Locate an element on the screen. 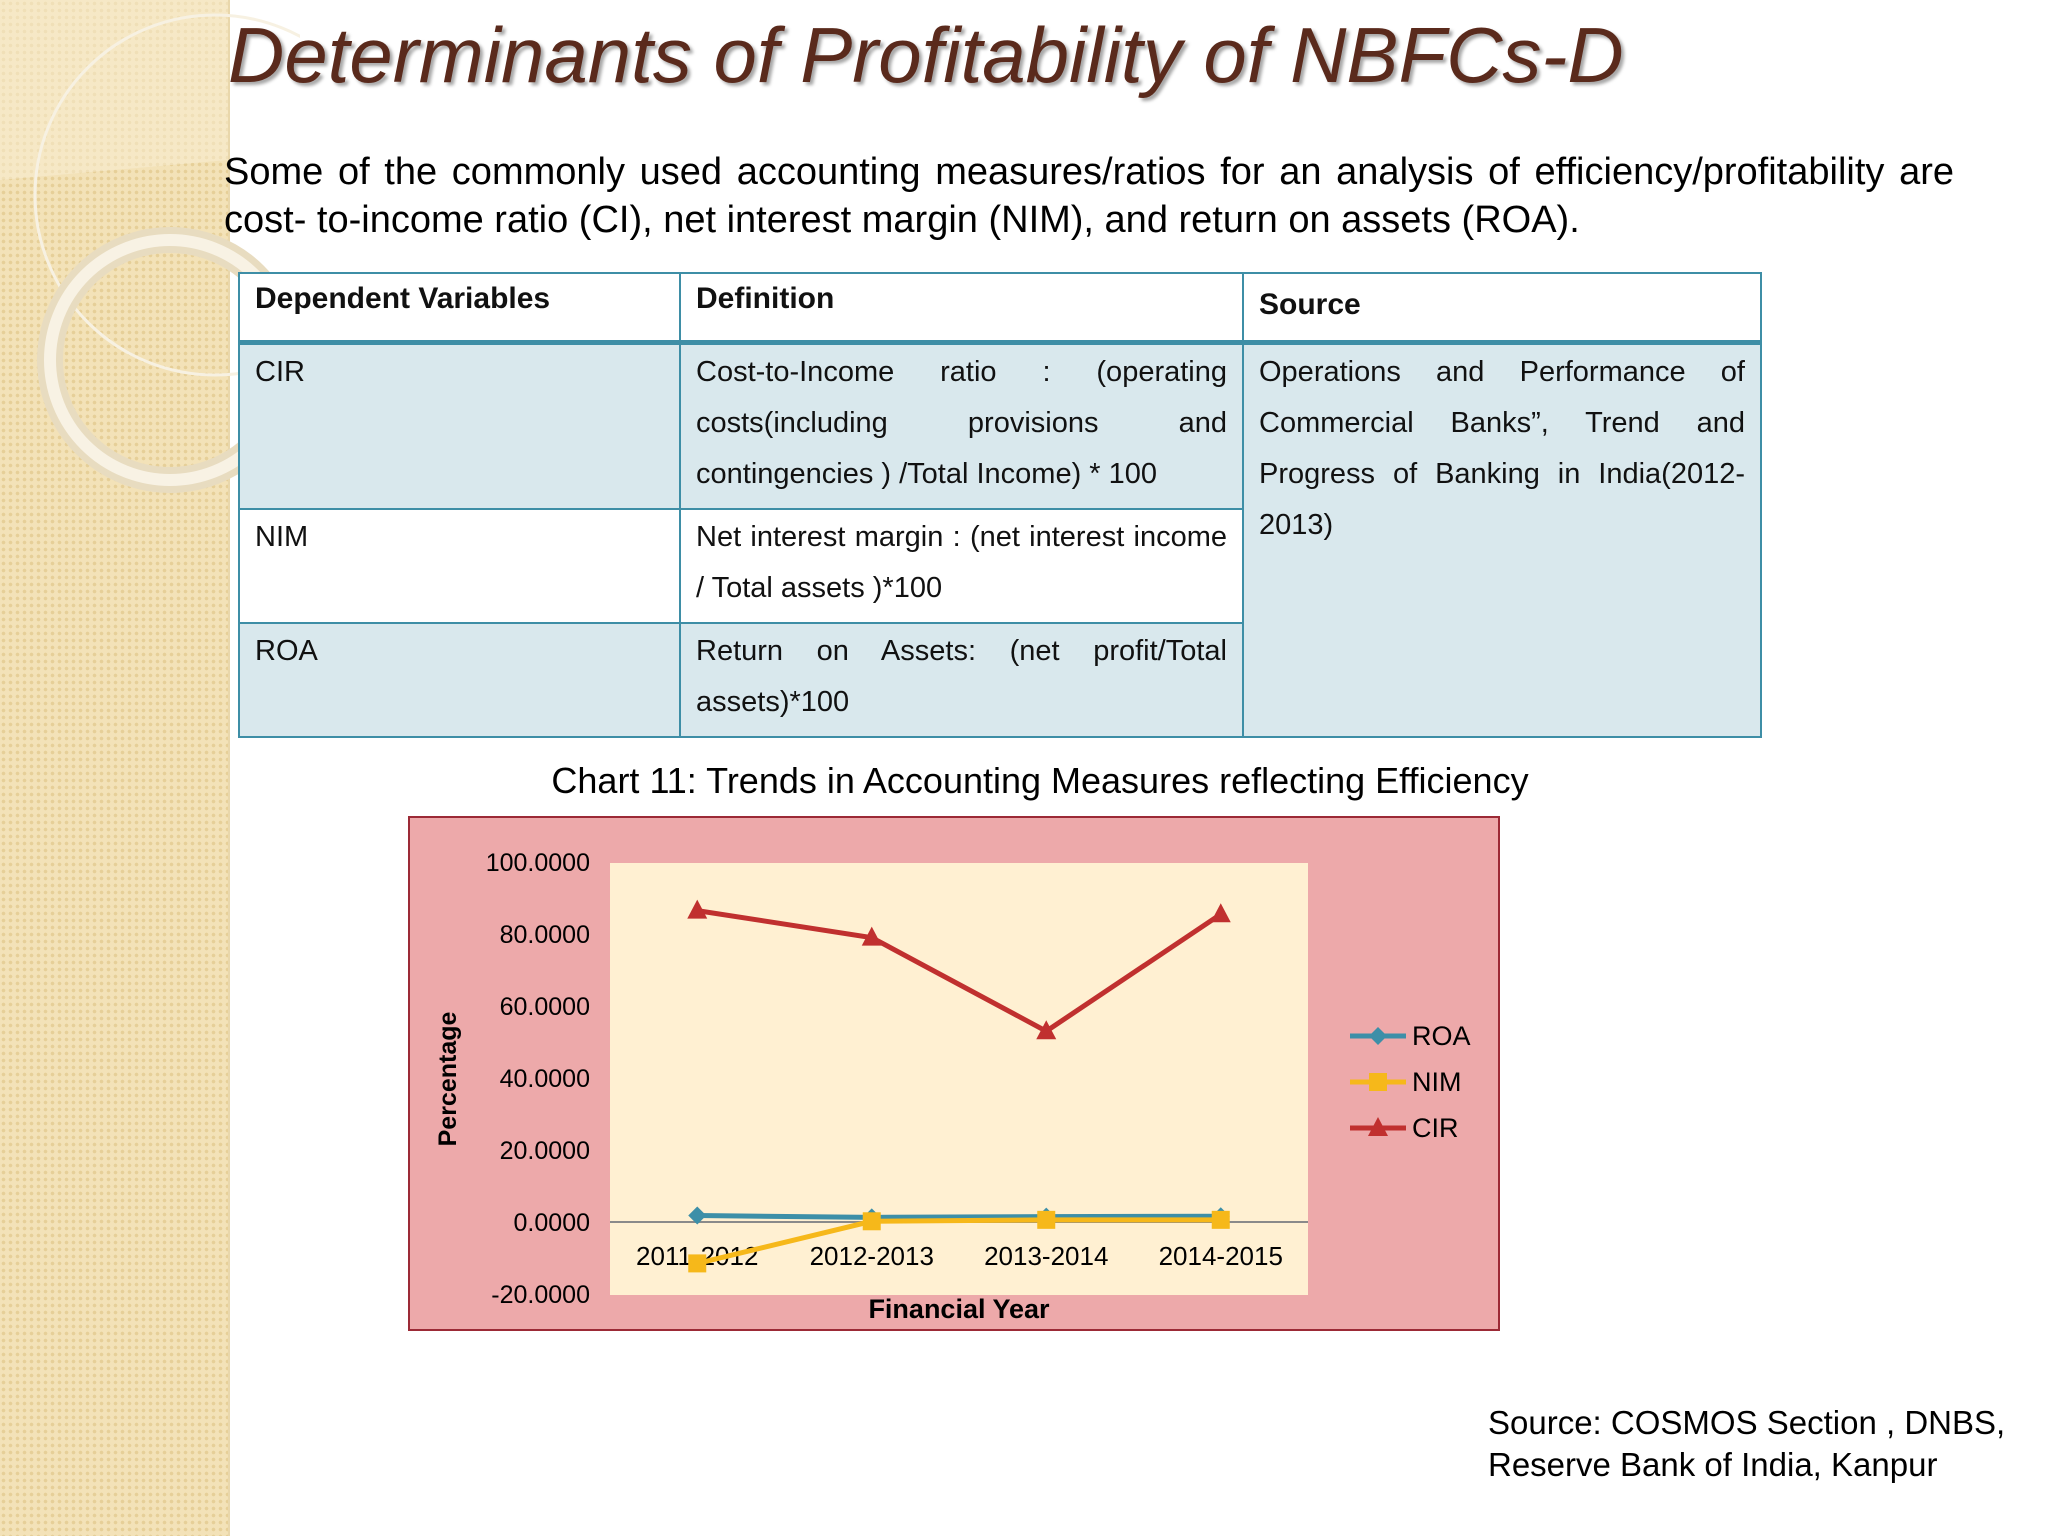 This screenshot has height=1536, width=2048. y-tick-label: 100.0000 is located at coordinates (538, 863).